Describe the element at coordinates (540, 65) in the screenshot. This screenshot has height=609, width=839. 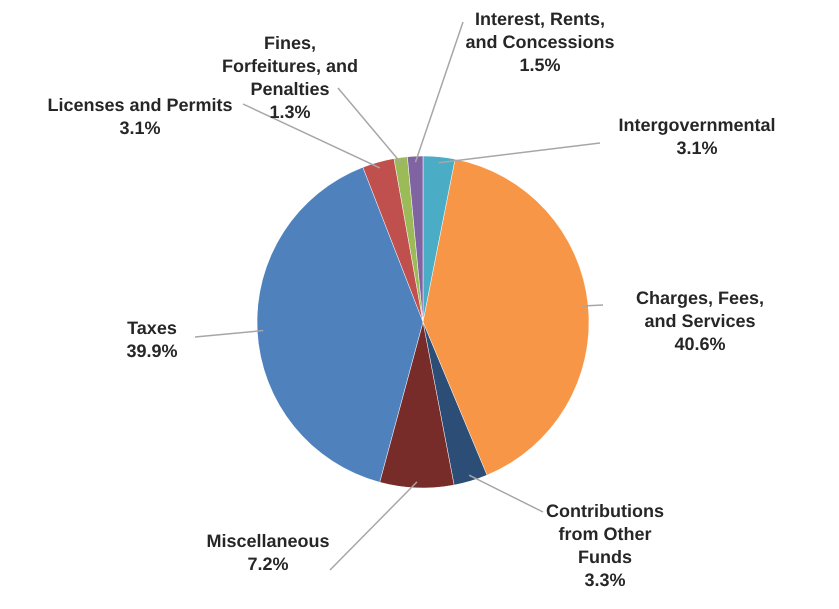
I see `data-label: 1.5%` at that location.